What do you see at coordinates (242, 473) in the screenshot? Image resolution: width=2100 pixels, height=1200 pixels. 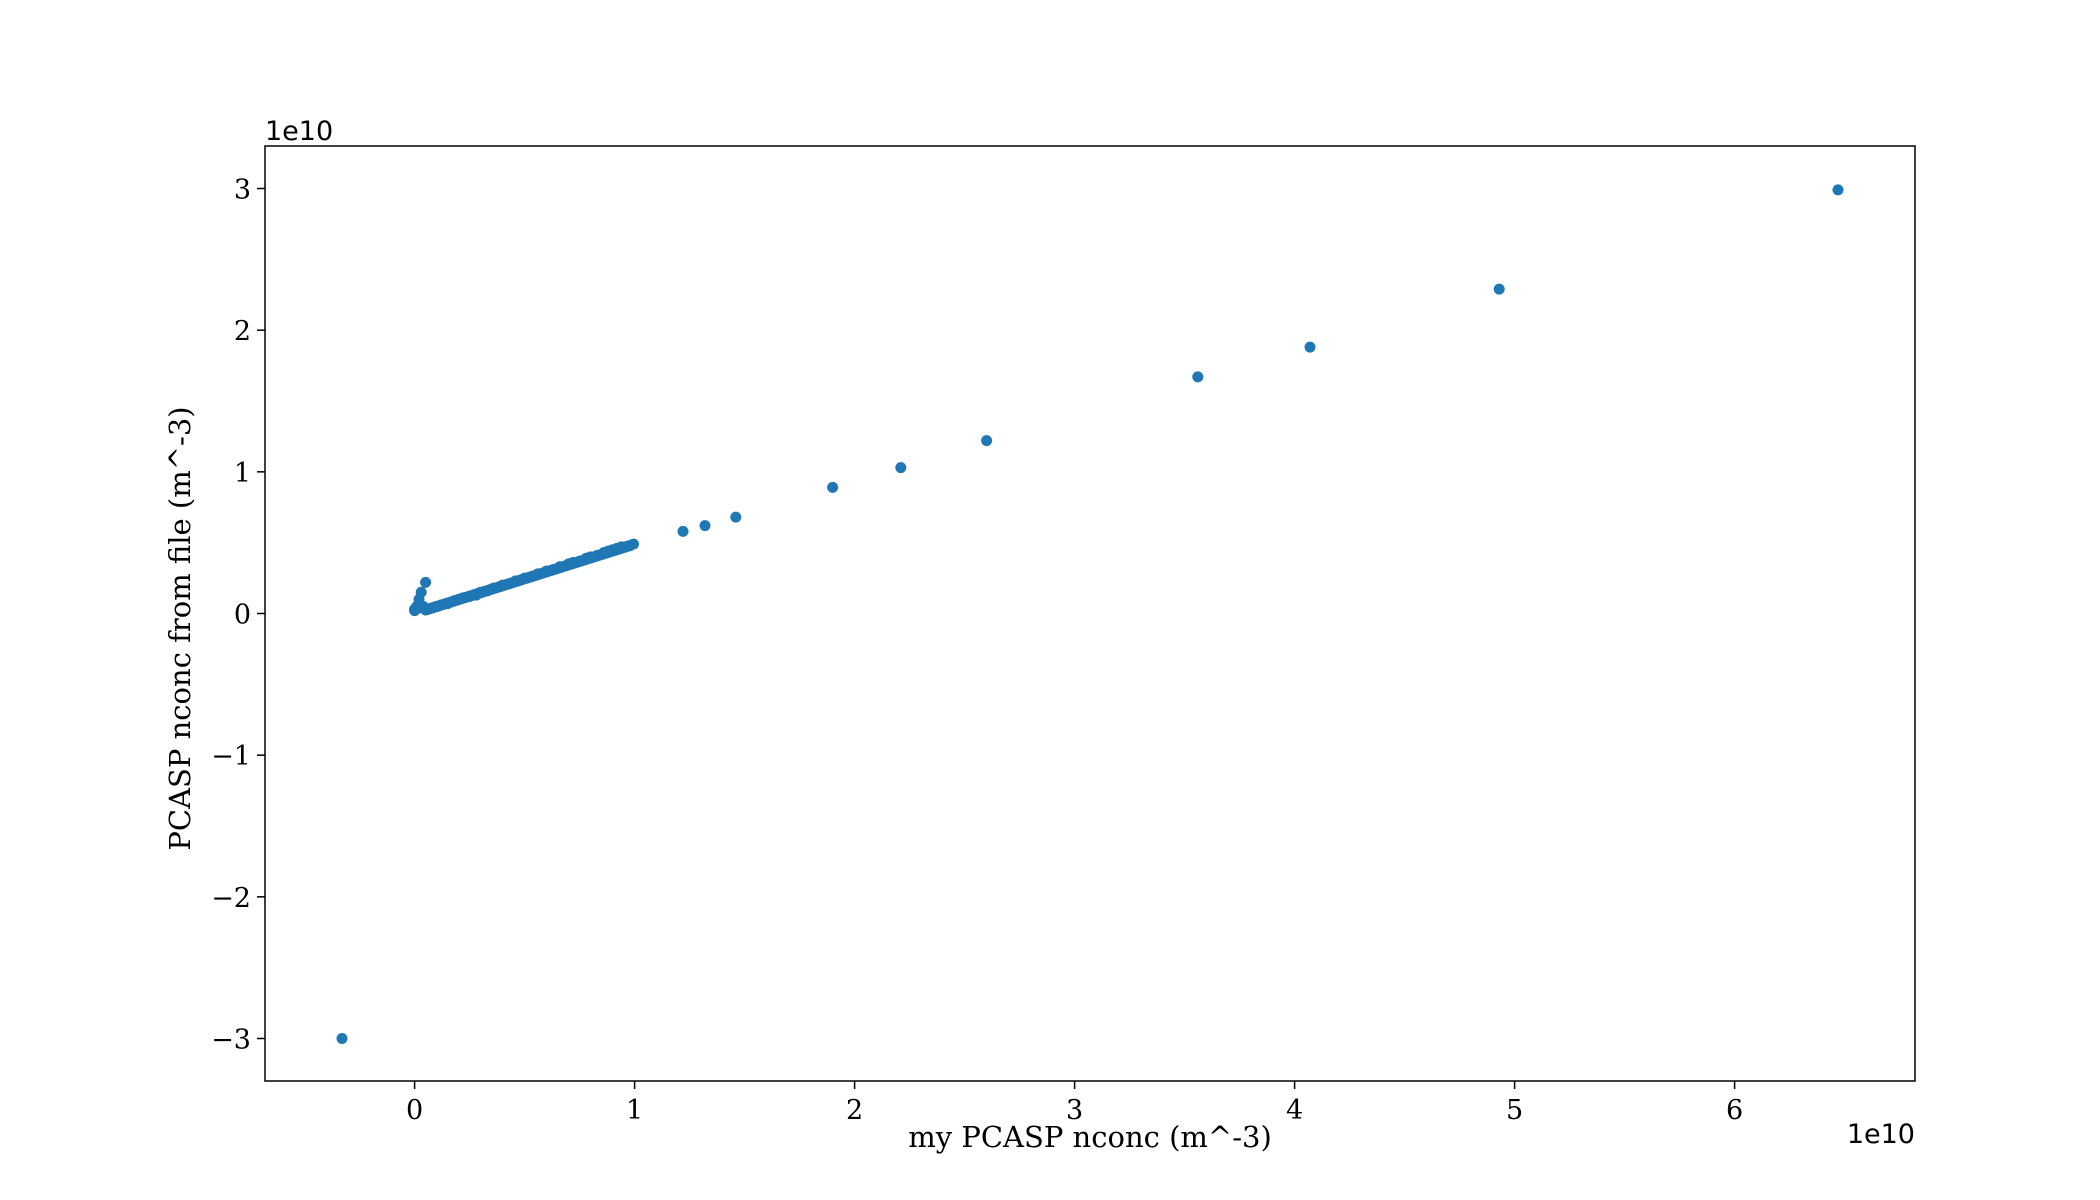 I see `y-tick-label: 1` at bounding box center [242, 473].